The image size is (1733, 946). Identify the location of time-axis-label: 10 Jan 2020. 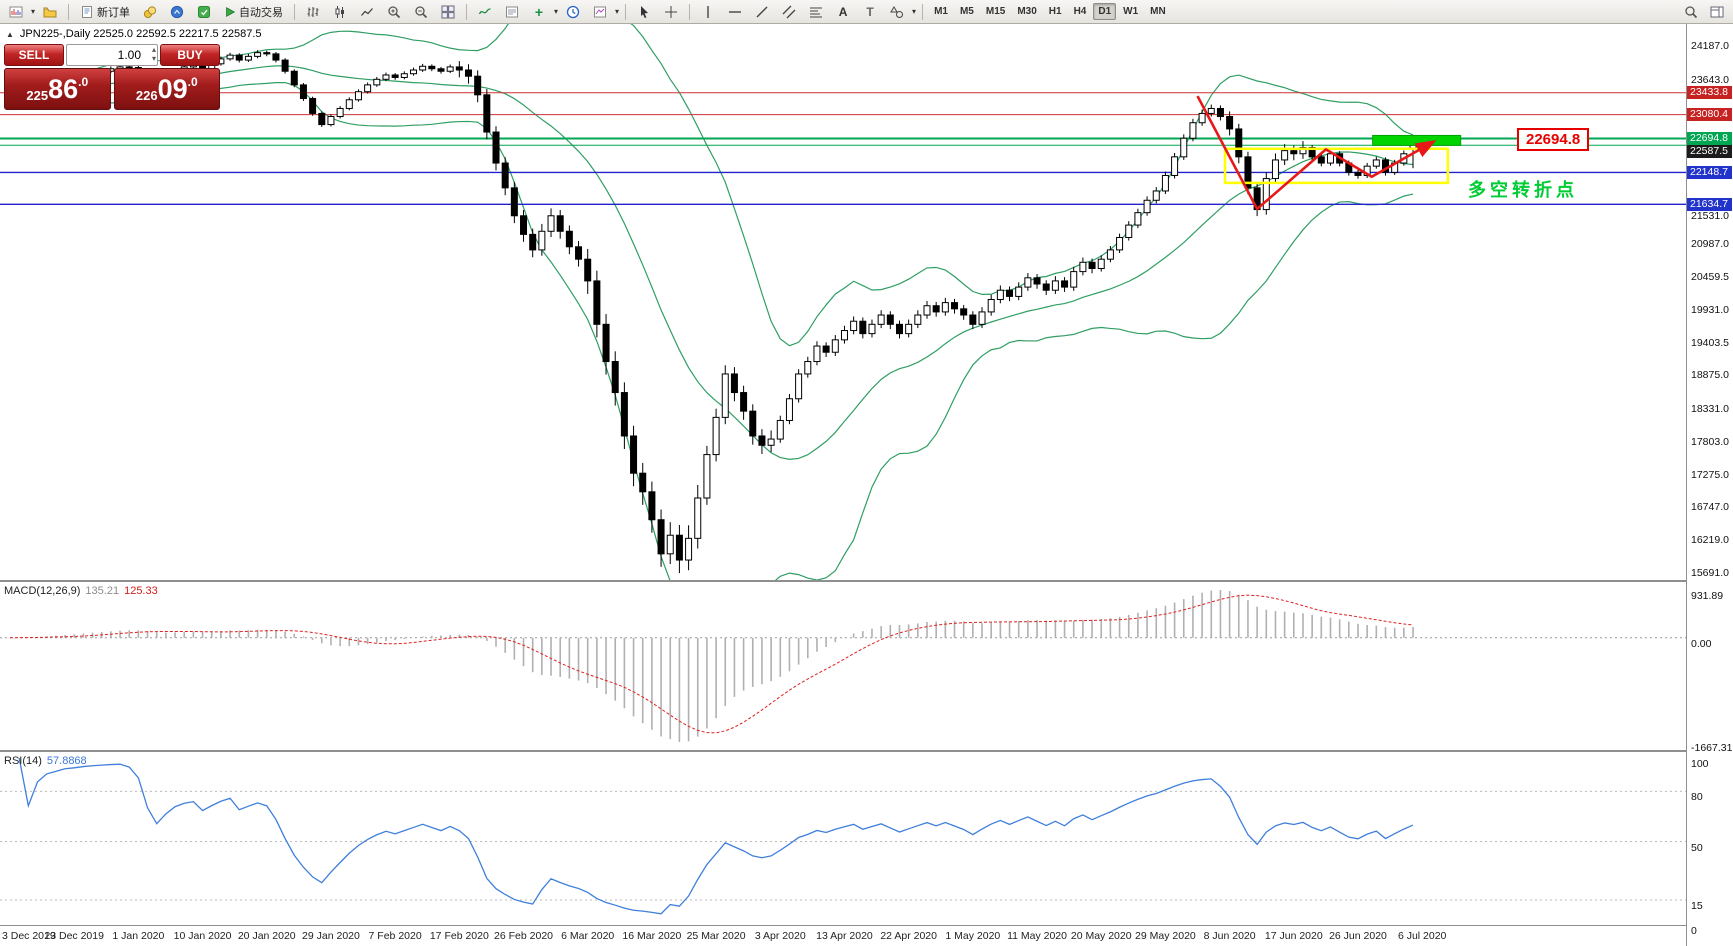
(202, 936).